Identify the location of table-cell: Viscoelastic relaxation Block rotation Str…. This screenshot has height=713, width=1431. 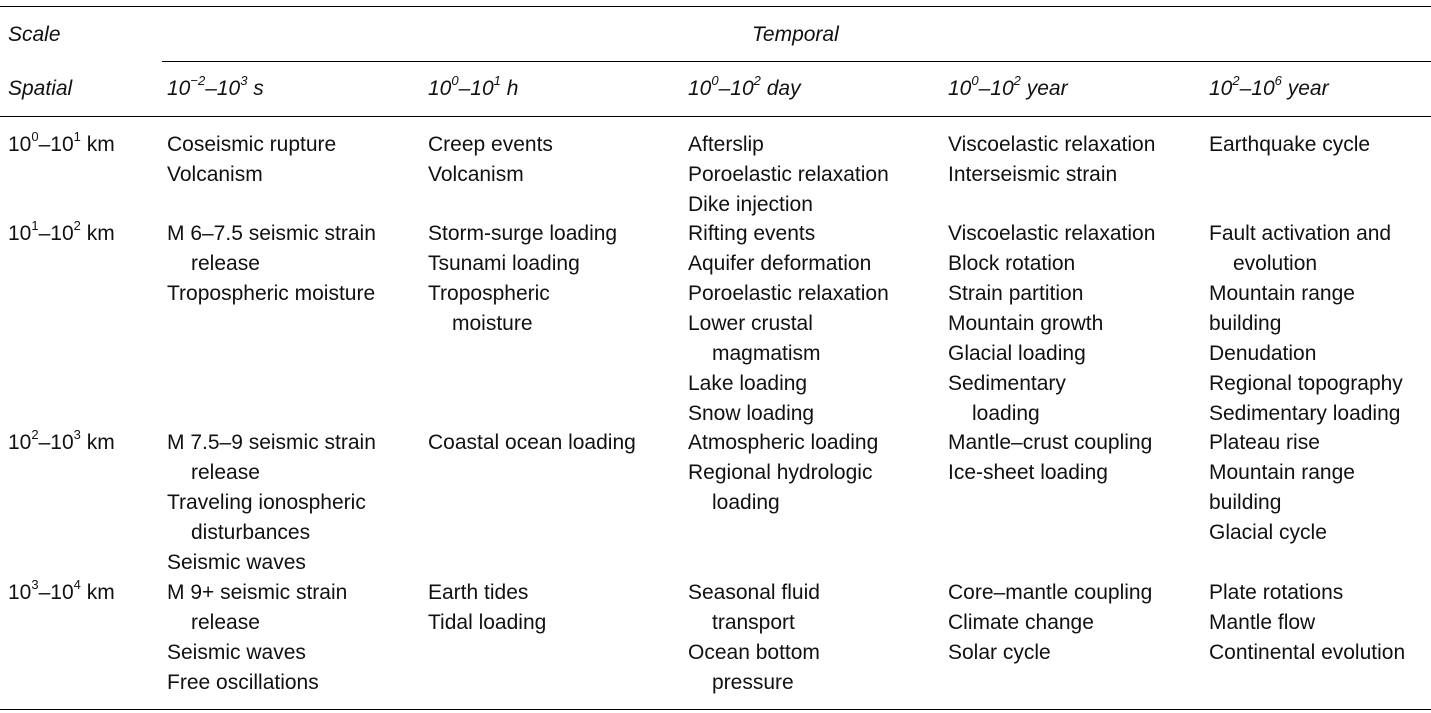
(1051, 324).